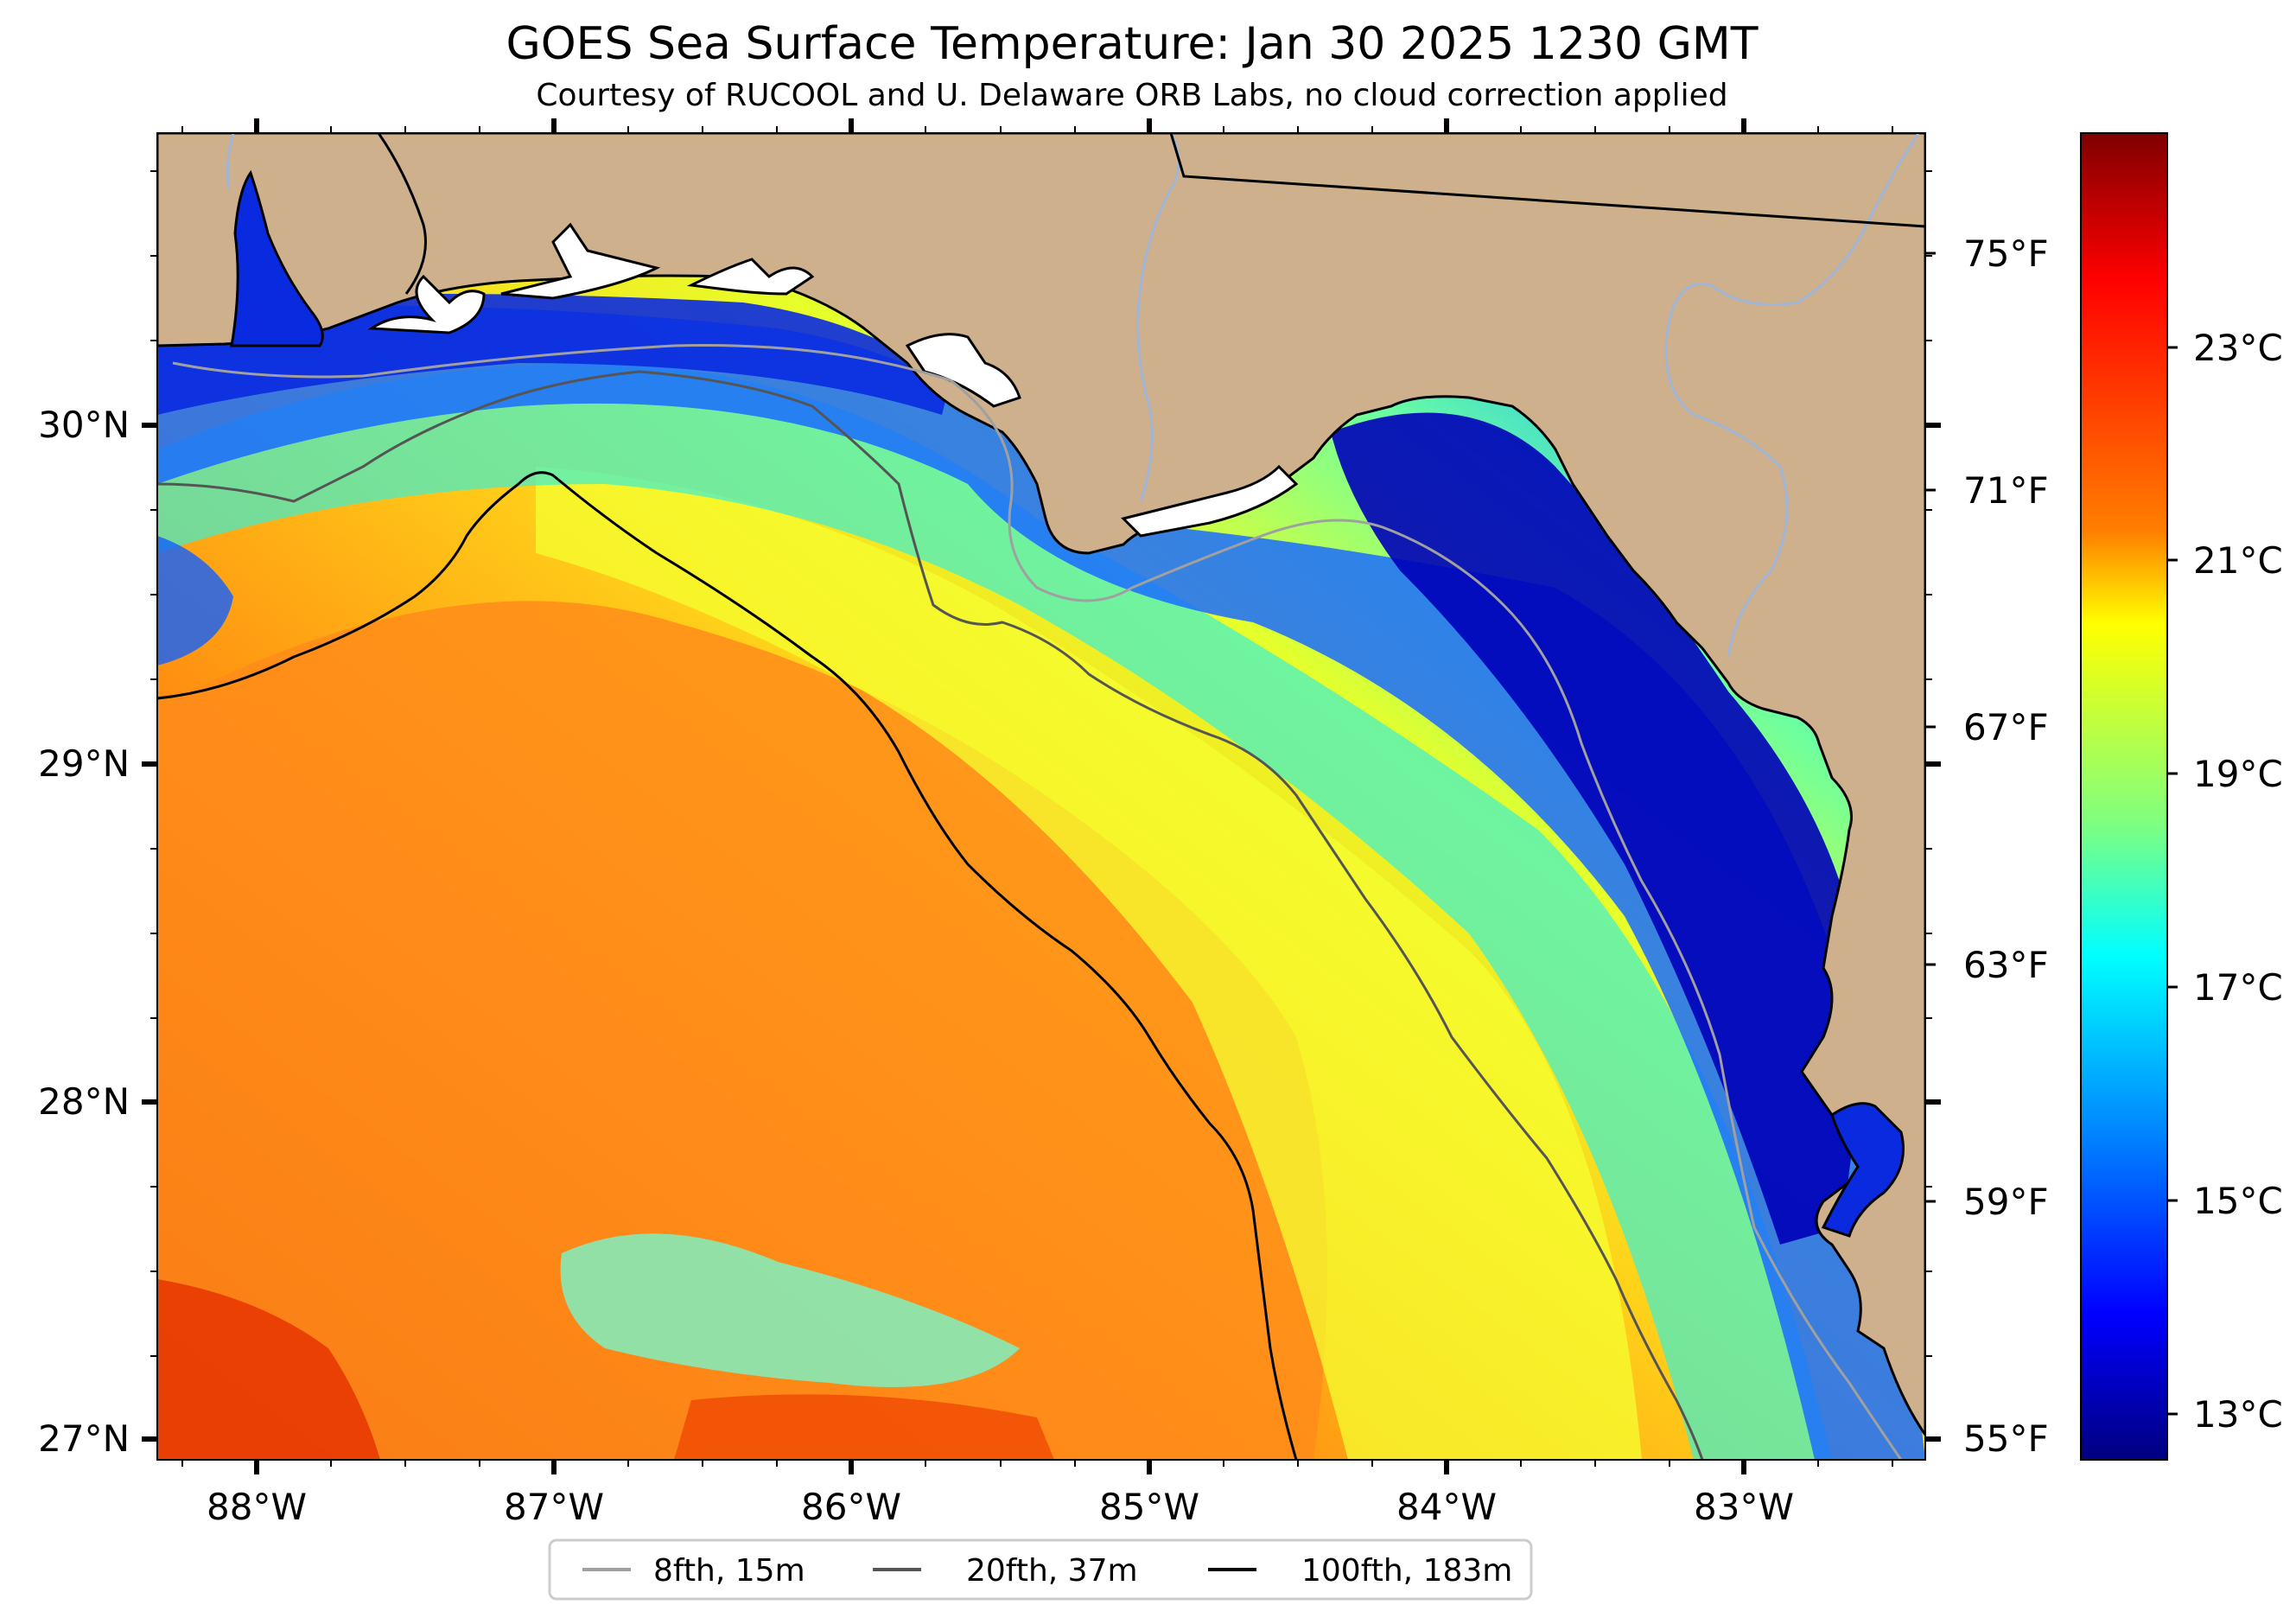 The height and width of the screenshot is (1624, 2296). Describe the element at coordinates (1158, 317) in the screenshot. I see `river-apalachicola` at that location.